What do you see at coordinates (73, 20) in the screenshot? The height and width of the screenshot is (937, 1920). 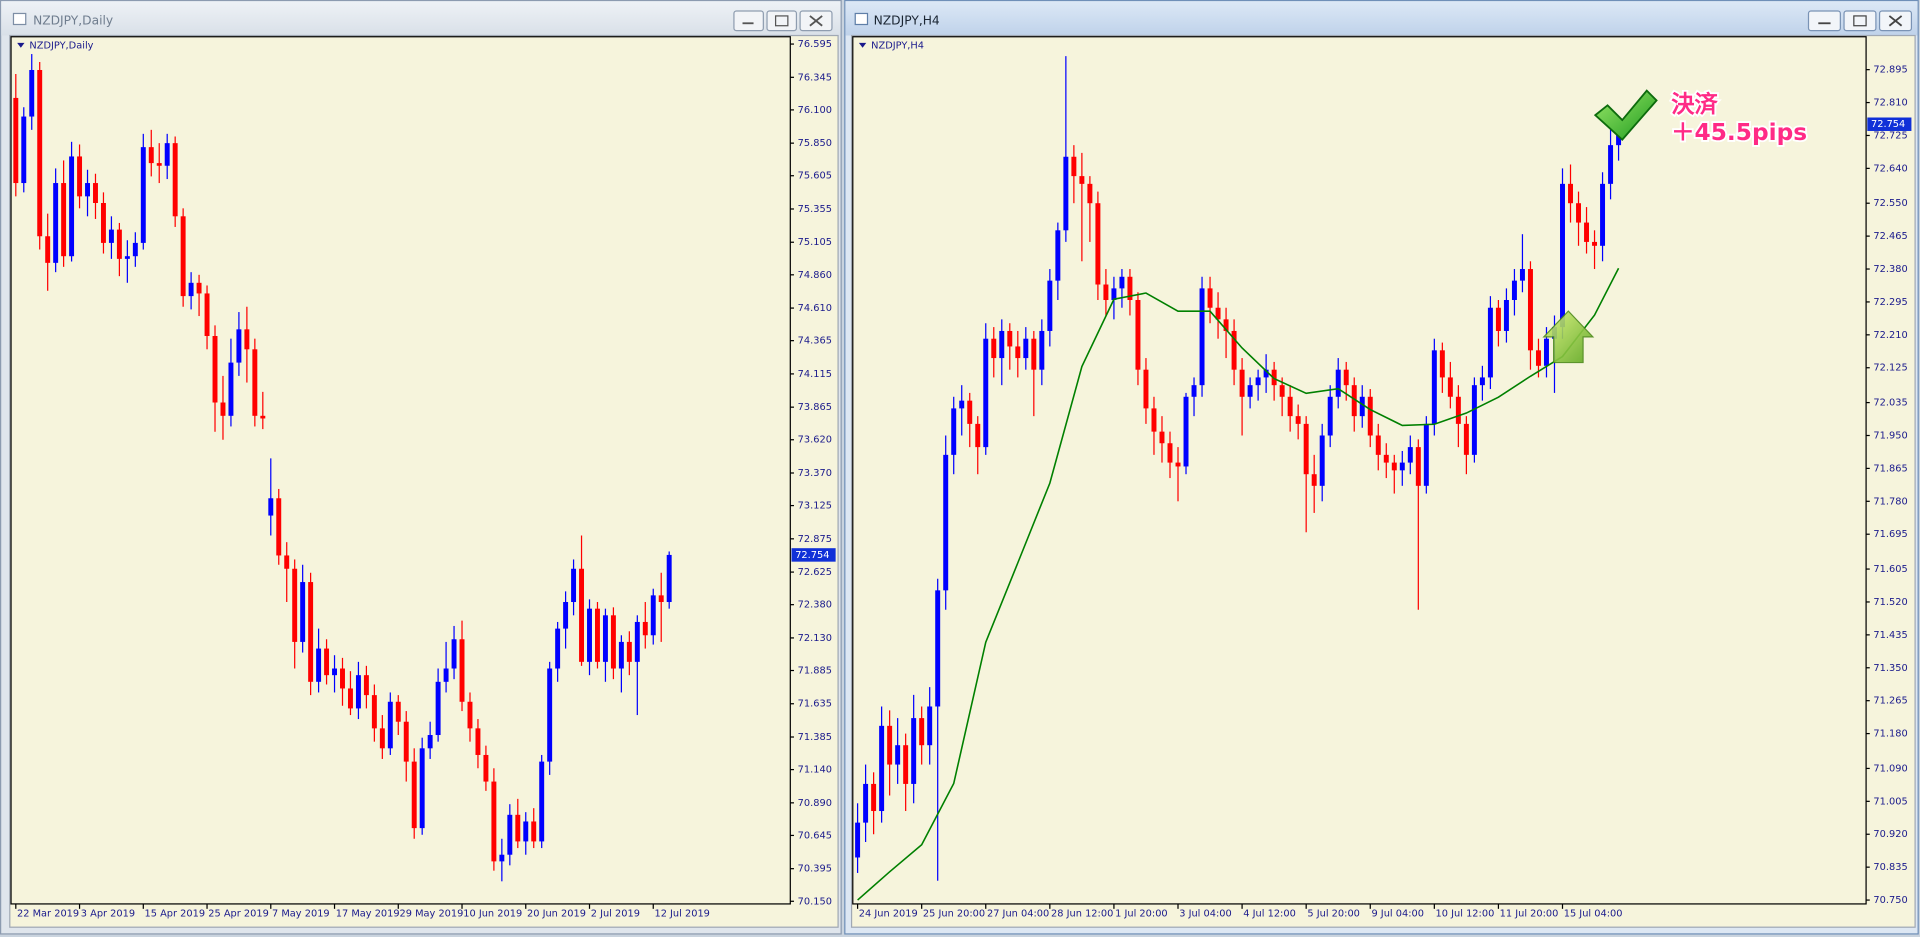 I see `window-title: NZDJPY,Daily` at bounding box center [73, 20].